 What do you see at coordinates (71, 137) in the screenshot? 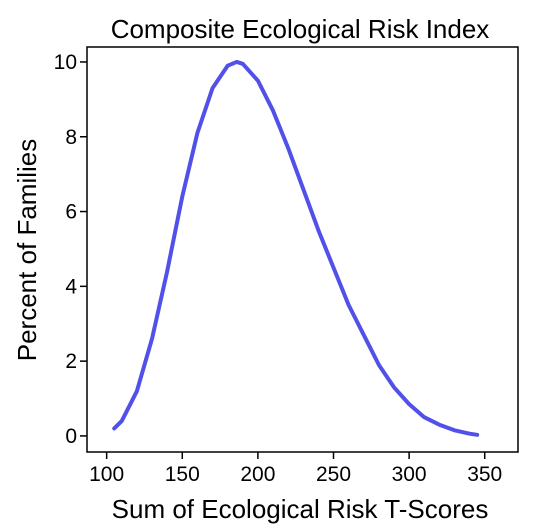
I see `y-tick-label: 8` at bounding box center [71, 137].